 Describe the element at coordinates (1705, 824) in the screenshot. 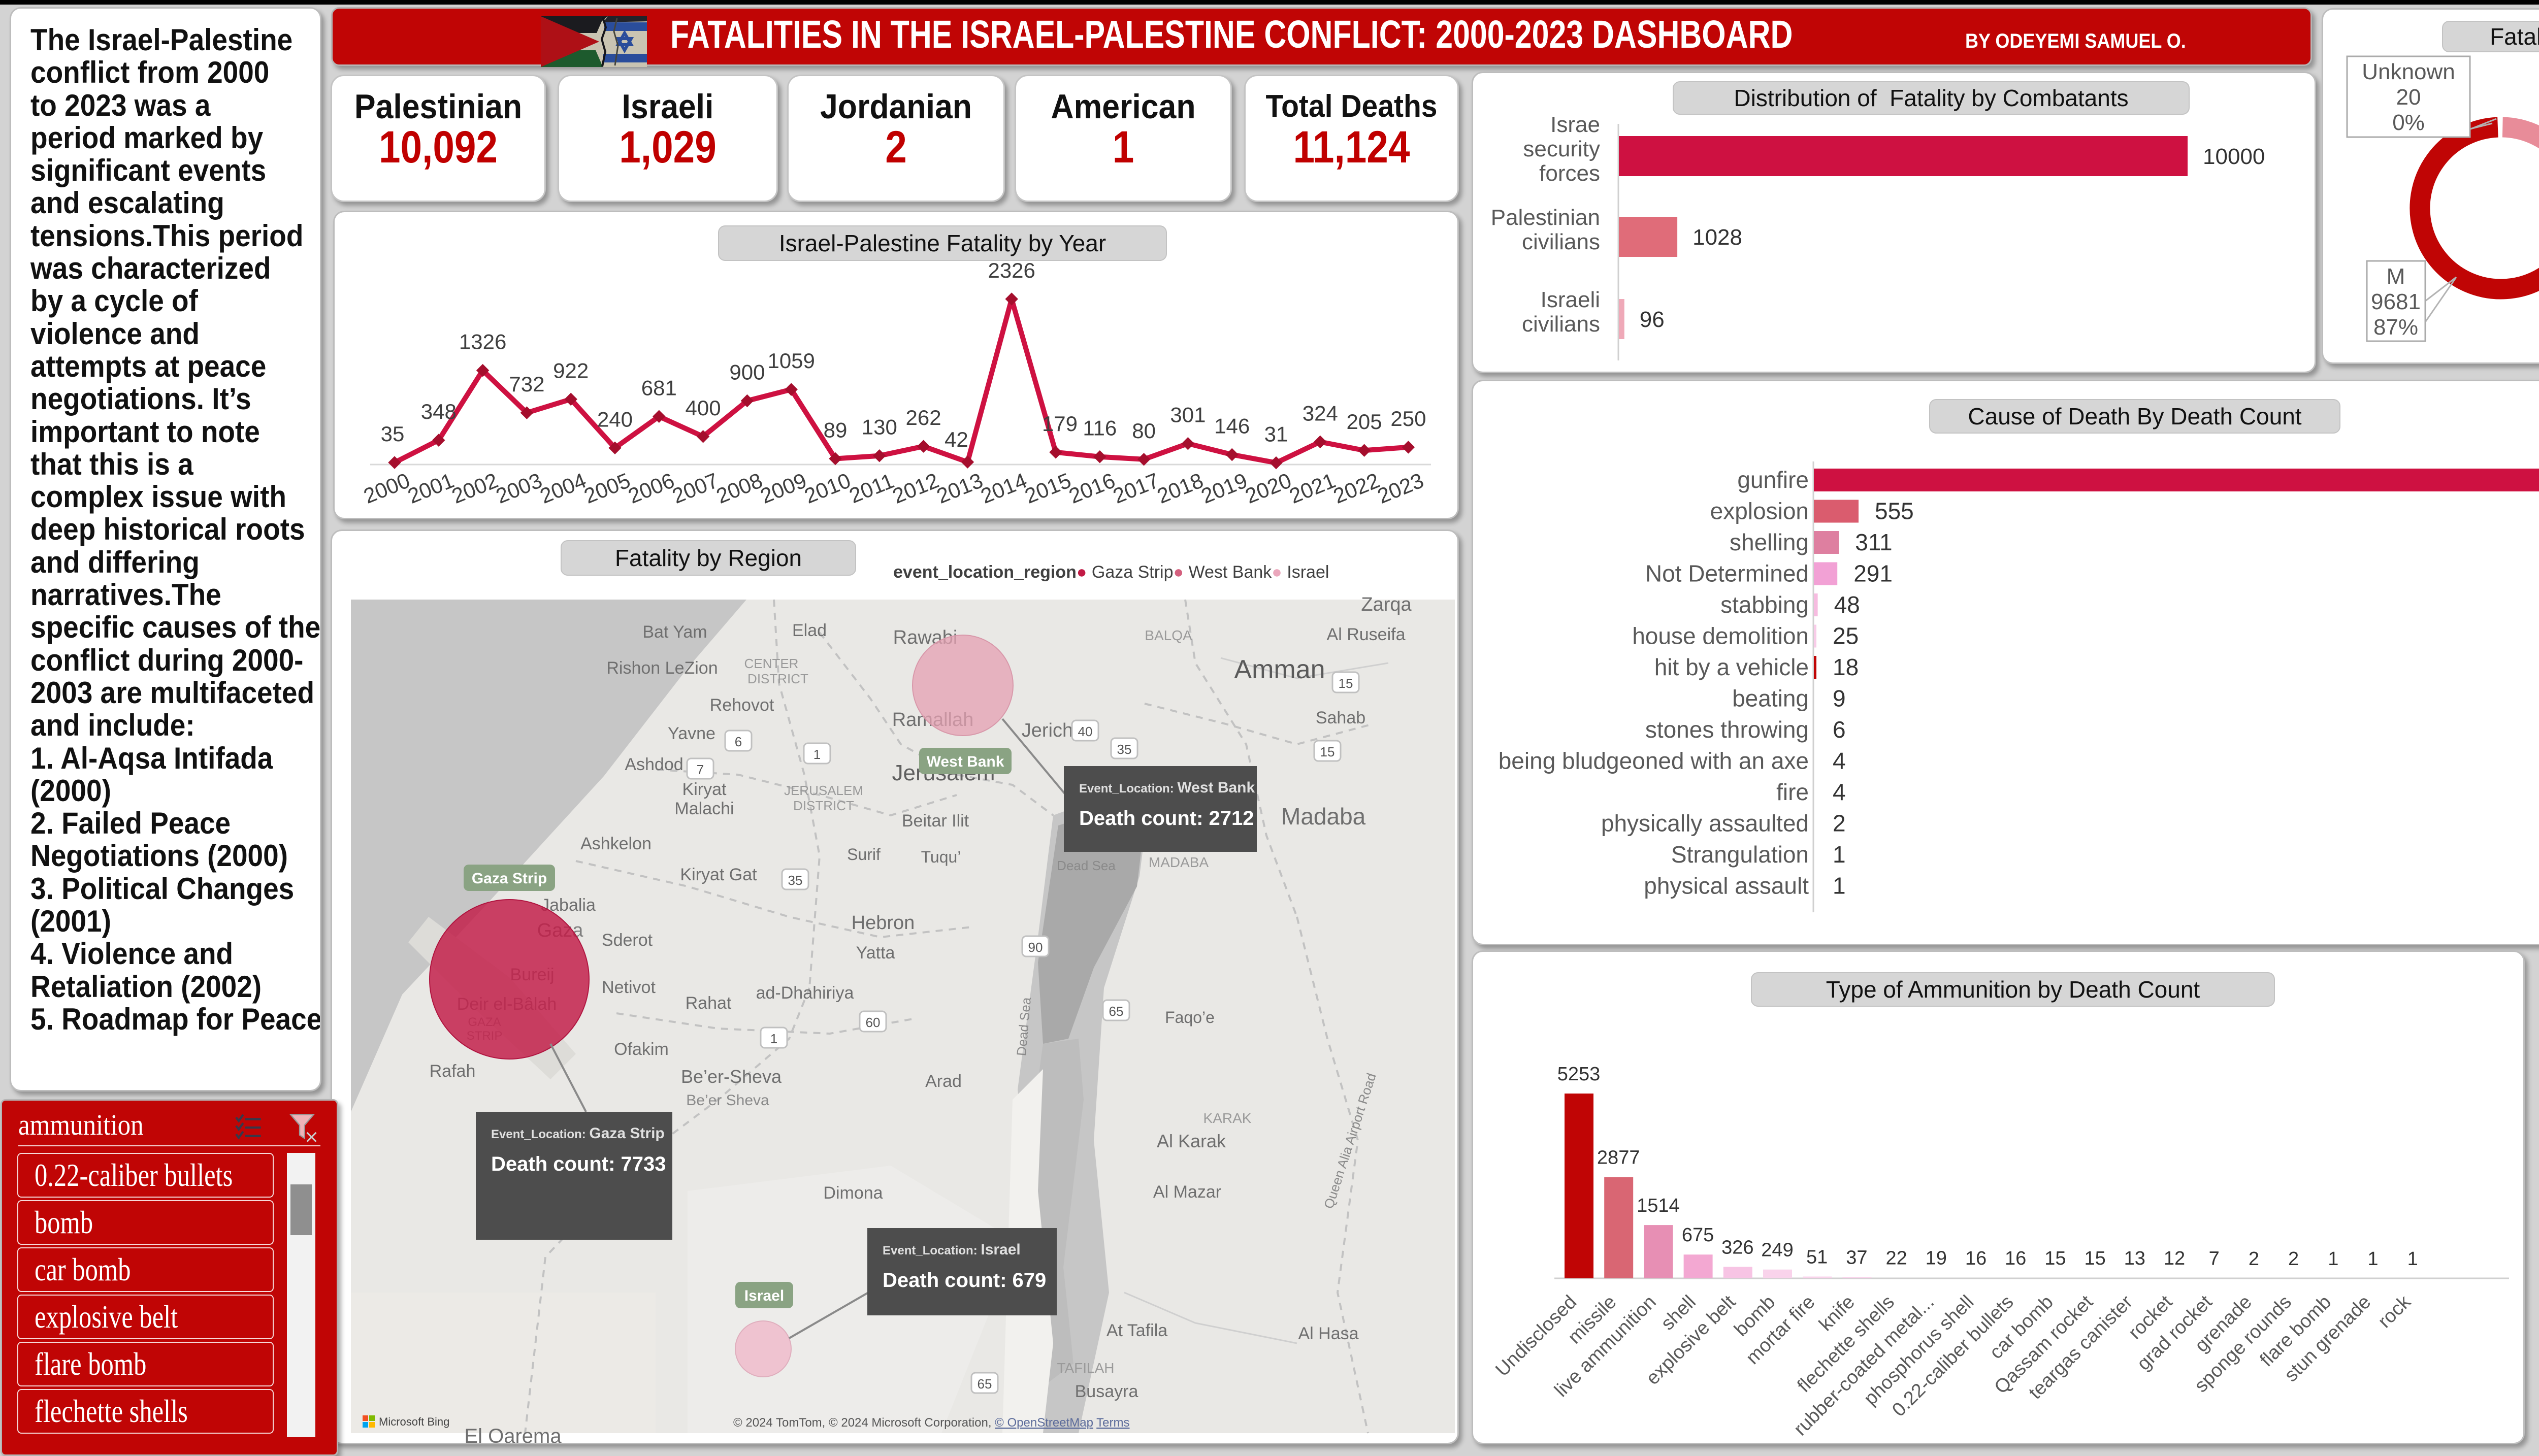

I see `svg-text: physically assaulted` at that location.